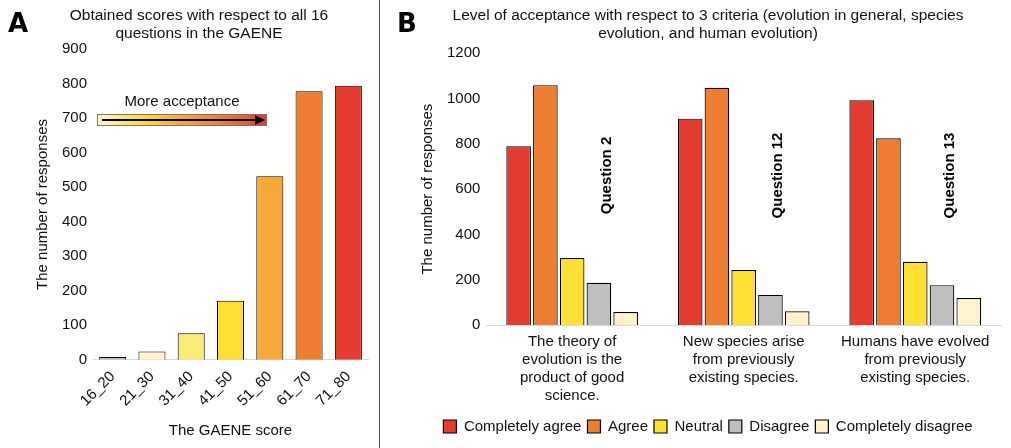 The width and height of the screenshot is (1011, 448). Describe the element at coordinates (463, 52) in the screenshot. I see `y-tick-label: 1200` at that location.